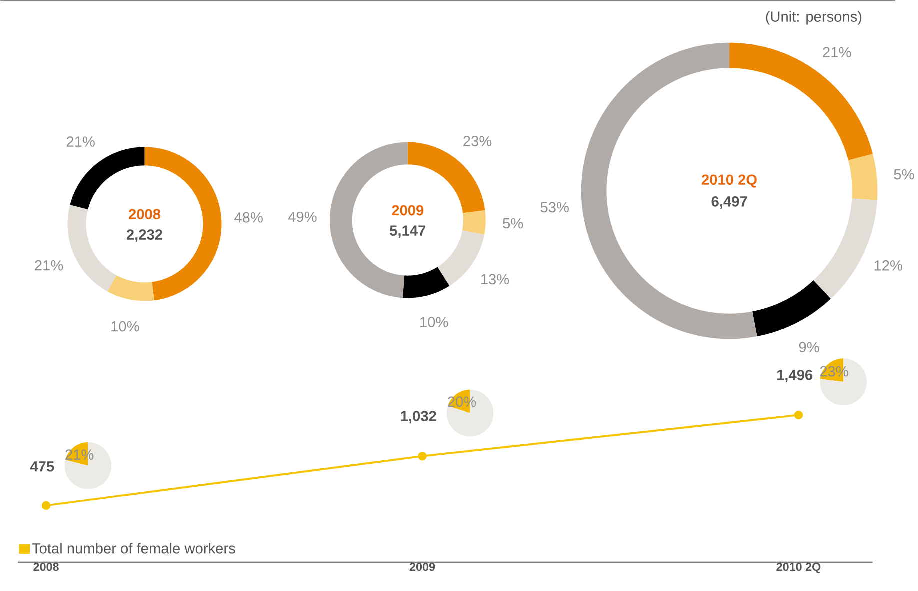 Image resolution: width=918 pixels, height=591 pixels. Describe the element at coordinates (798, 568) in the screenshot. I see `x-tick-label: 2010 2Q` at that location.